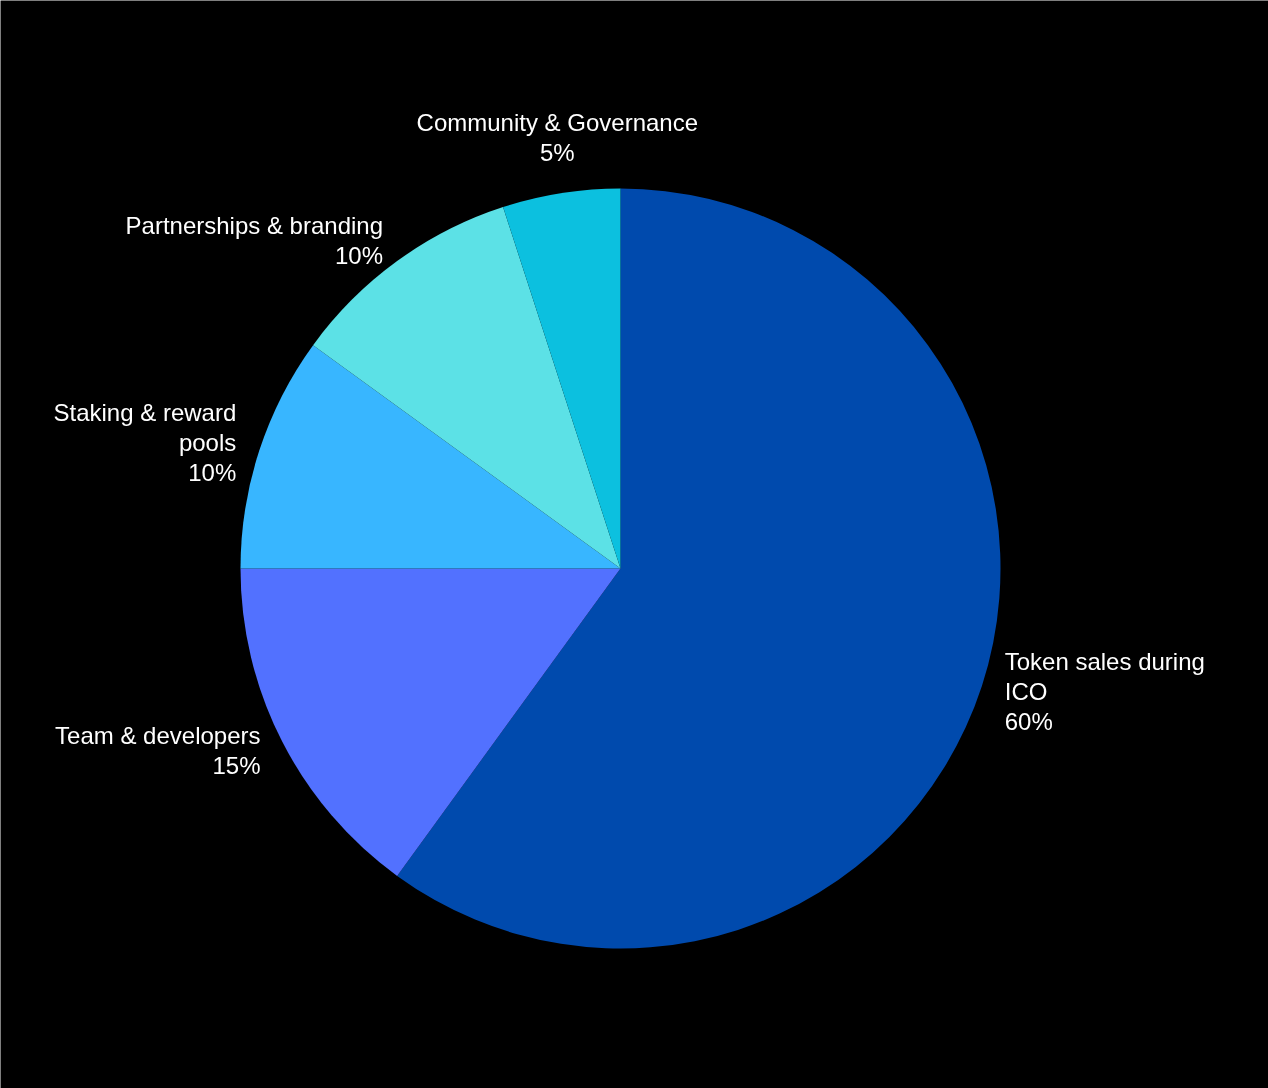  What do you see at coordinates (557, 153) in the screenshot?
I see `data-label: 5%` at bounding box center [557, 153].